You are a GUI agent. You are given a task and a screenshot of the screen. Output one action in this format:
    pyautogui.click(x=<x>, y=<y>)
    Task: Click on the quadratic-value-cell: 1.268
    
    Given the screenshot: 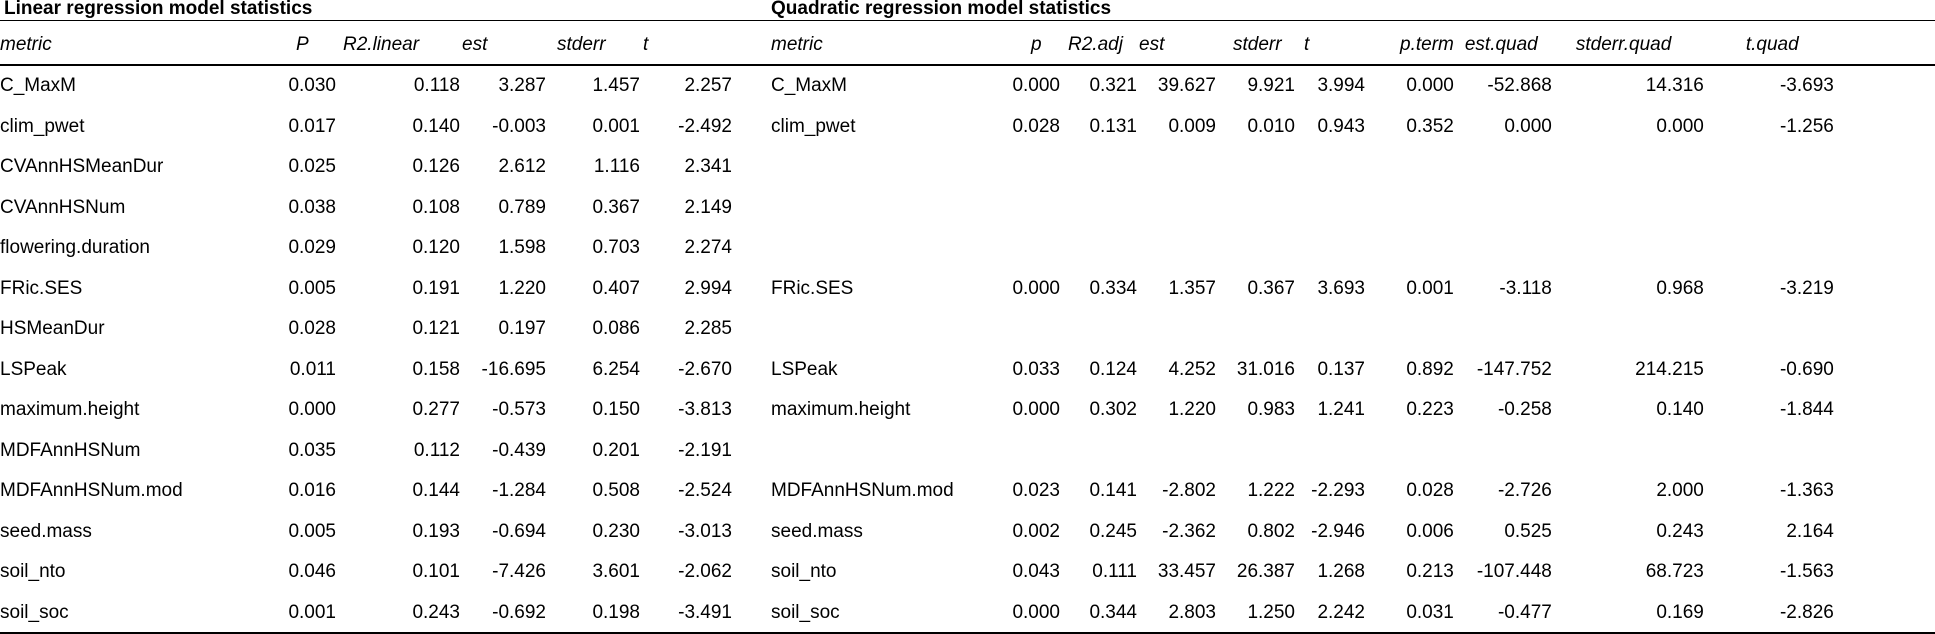 What is the action you would take?
    pyautogui.click(x=1341, y=572)
    